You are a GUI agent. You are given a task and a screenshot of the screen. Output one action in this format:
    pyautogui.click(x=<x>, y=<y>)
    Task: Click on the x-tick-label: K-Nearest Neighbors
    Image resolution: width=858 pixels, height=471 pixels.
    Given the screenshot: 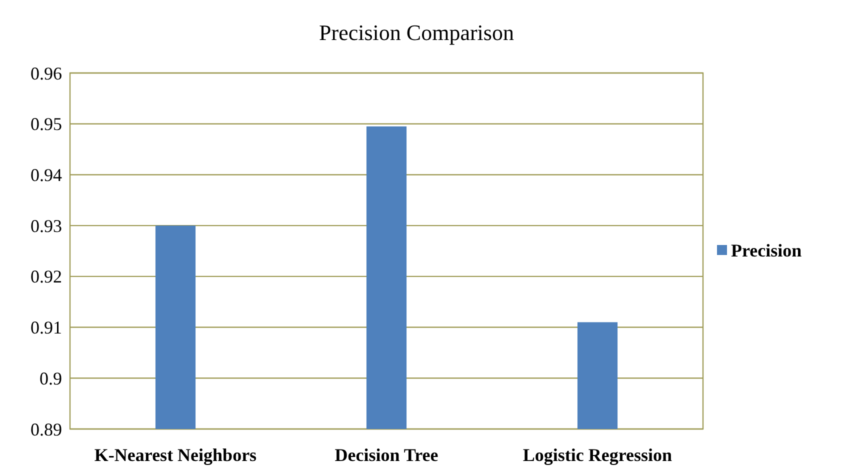 What is the action you would take?
    pyautogui.click(x=175, y=455)
    